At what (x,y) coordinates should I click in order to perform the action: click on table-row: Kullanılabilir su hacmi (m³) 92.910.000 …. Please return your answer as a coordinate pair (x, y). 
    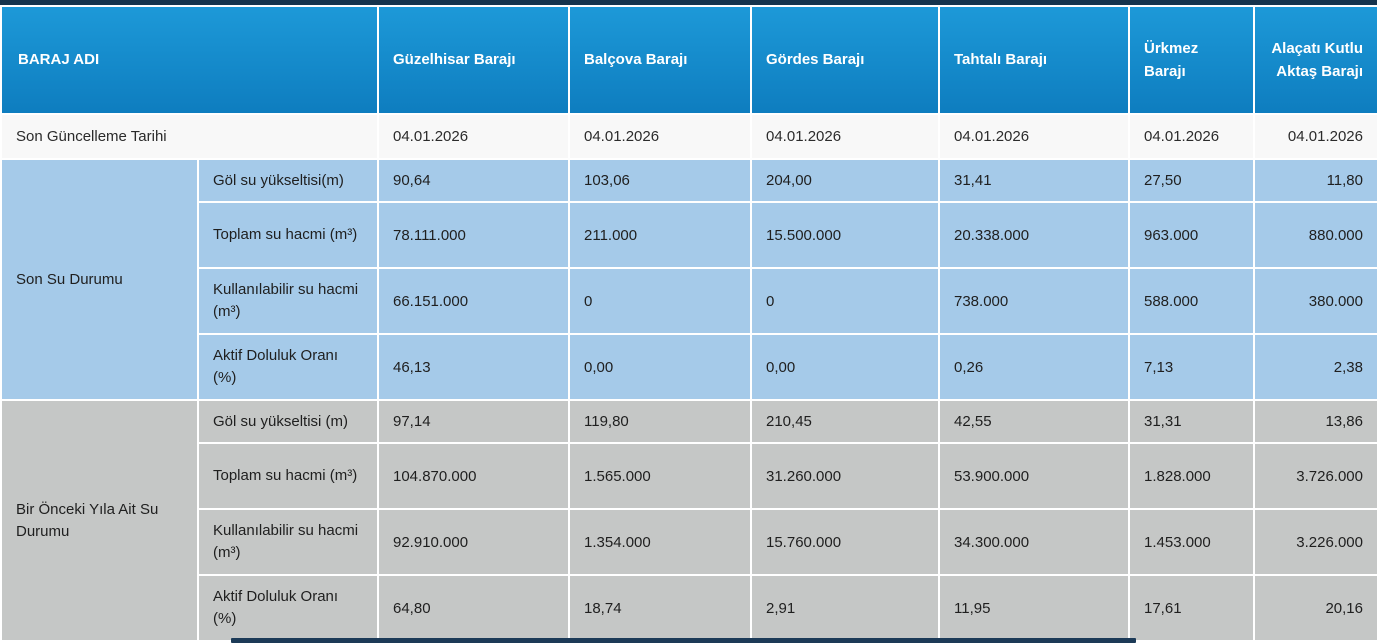
    Looking at the image, I should click on (689, 542).